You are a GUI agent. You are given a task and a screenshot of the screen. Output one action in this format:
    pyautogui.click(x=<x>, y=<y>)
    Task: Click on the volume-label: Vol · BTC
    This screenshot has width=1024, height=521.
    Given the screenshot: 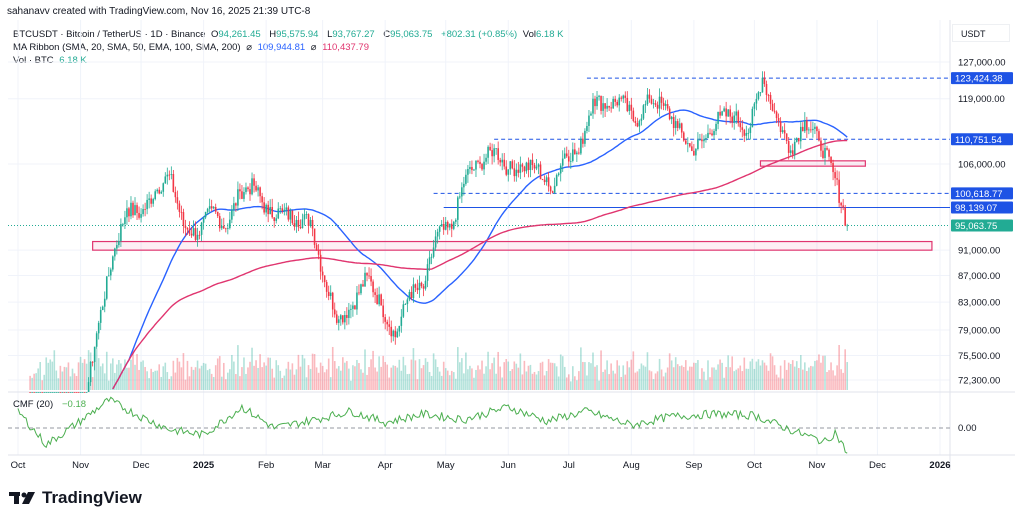 What is the action you would take?
    pyautogui.click(x=33, y=60)
    